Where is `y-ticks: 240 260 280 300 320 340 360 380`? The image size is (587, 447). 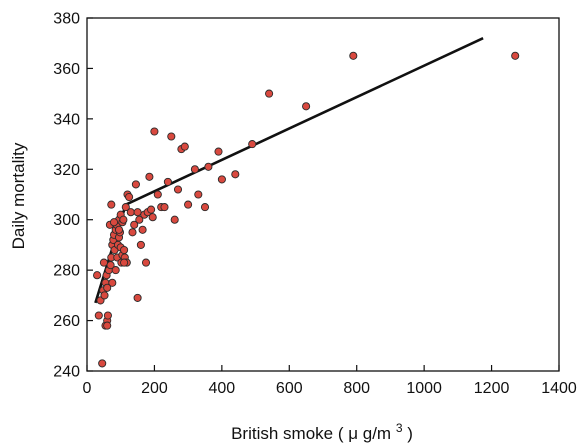
y-ticks: 240 260 280 300 320 340 360 380 is located at coordinates (73, 196).